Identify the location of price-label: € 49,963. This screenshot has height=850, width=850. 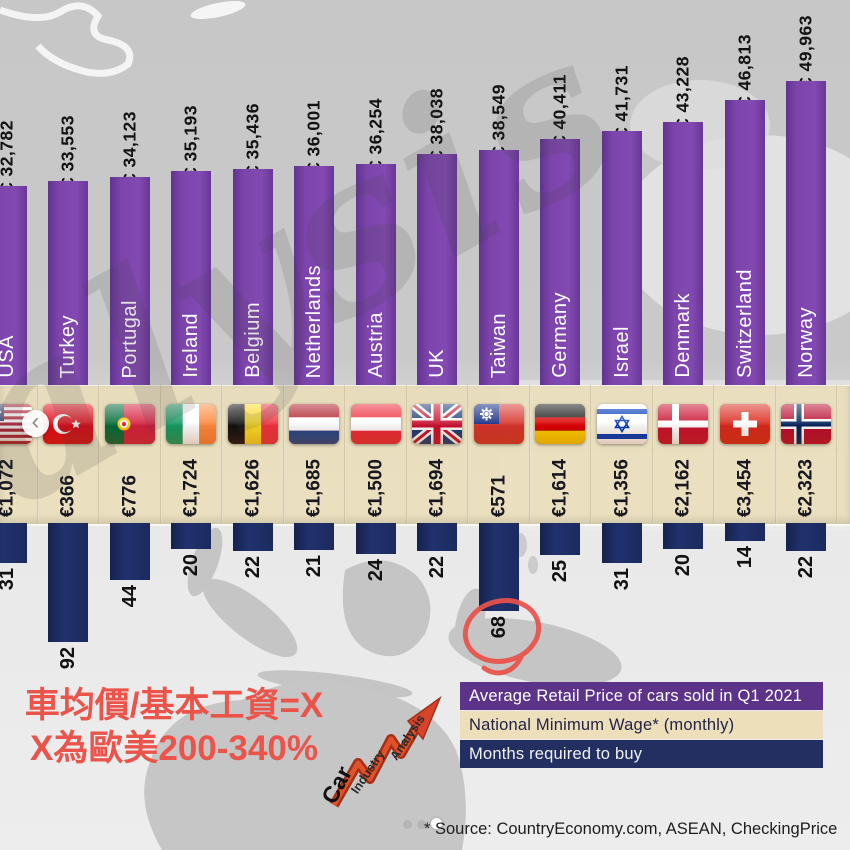
(805, 50).